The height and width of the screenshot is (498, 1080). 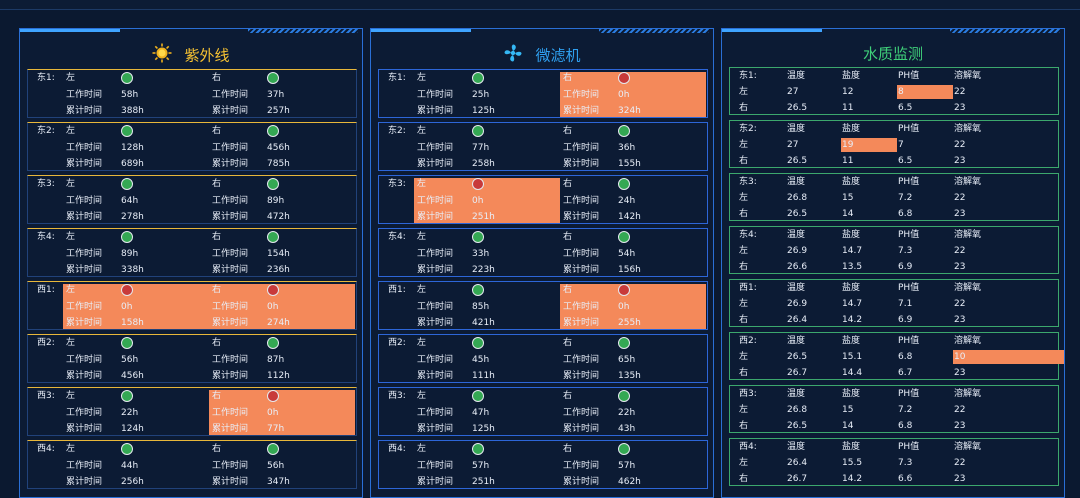 I want to click on uv-card: 左工作时间 累计时间 89h 338h 右工作时间 累计时间 154h 236h 东4:, so click(x=192, y=252).